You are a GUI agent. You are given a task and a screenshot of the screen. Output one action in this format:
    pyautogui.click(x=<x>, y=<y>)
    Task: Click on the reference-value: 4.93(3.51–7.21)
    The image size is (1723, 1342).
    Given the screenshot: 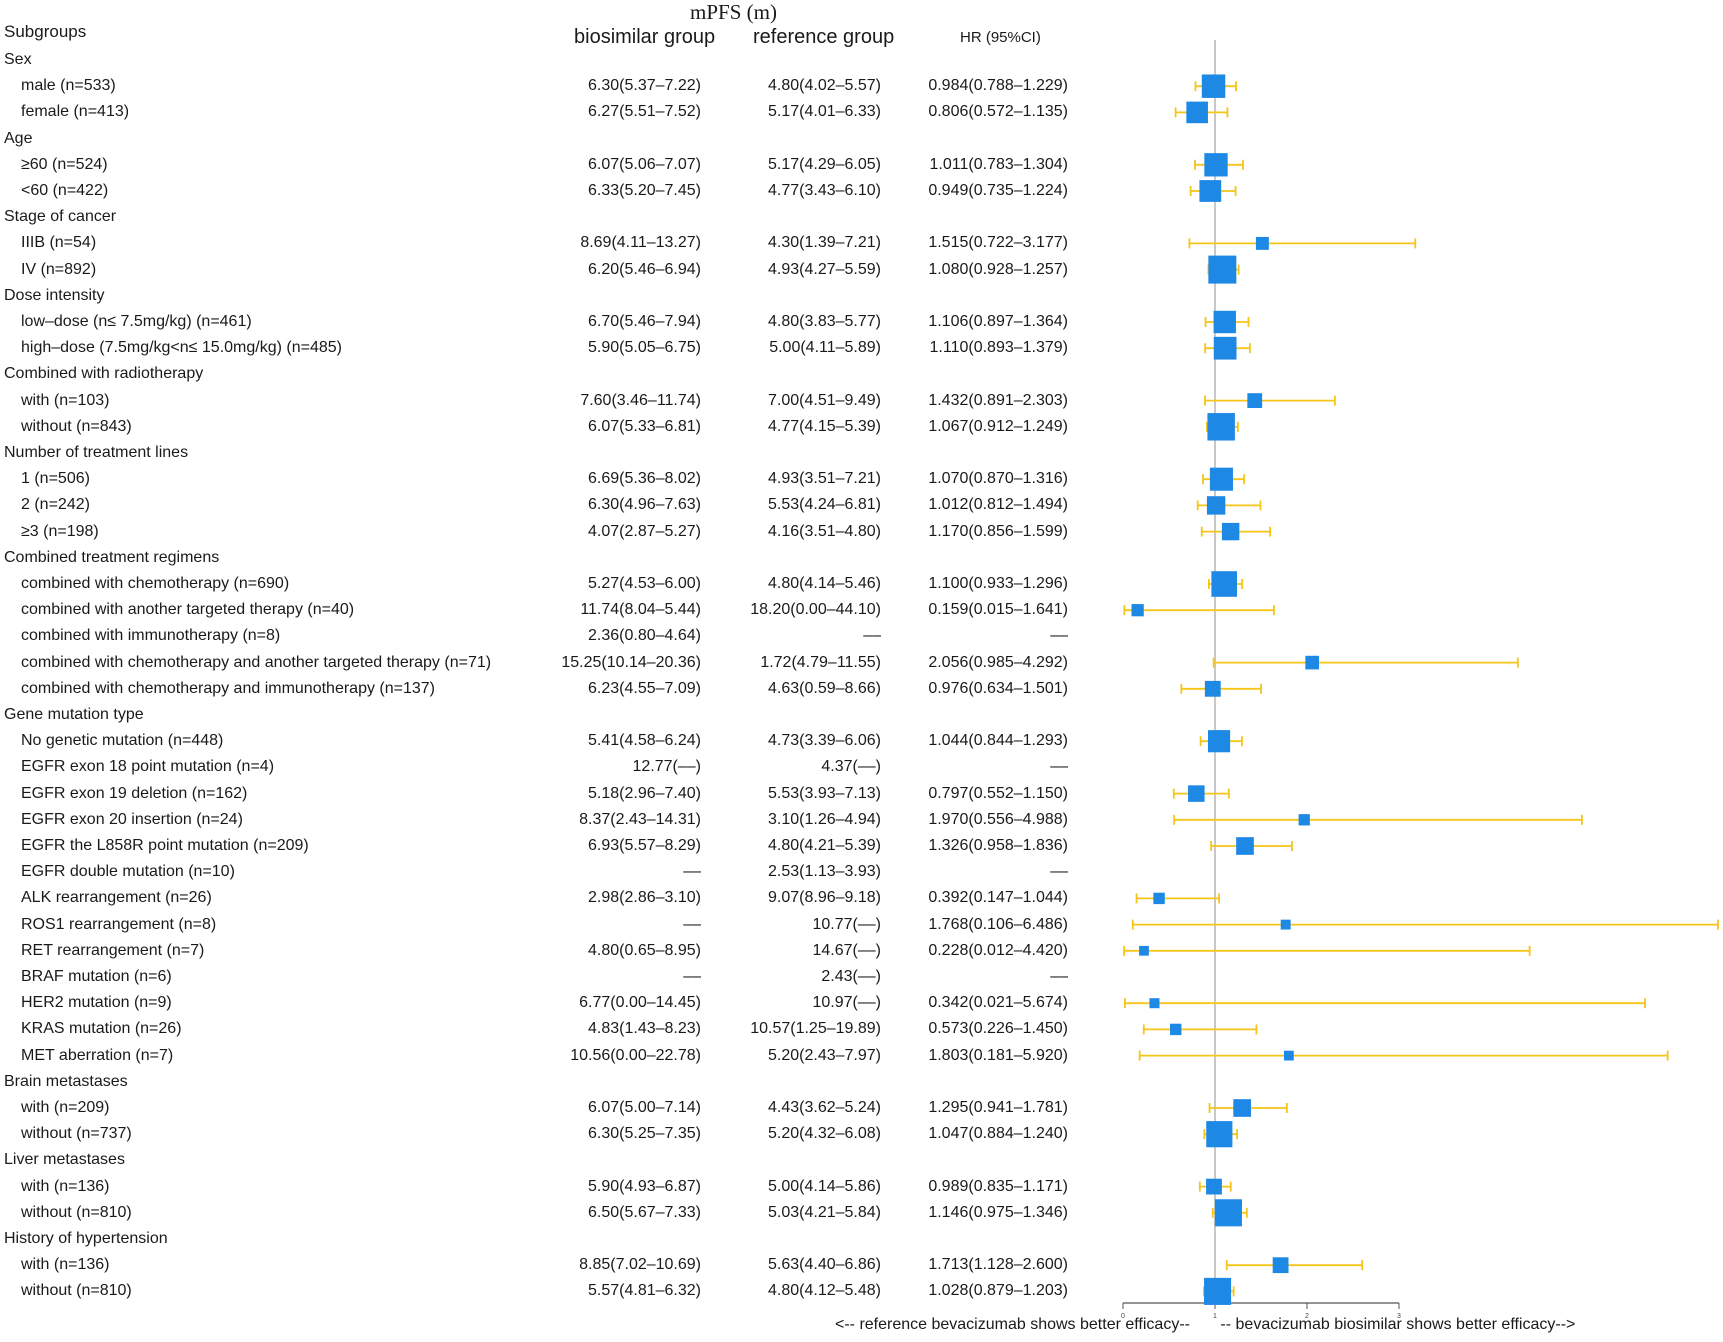 What is the action you would take?
    pyautogui.click(x=824, y=479)
    